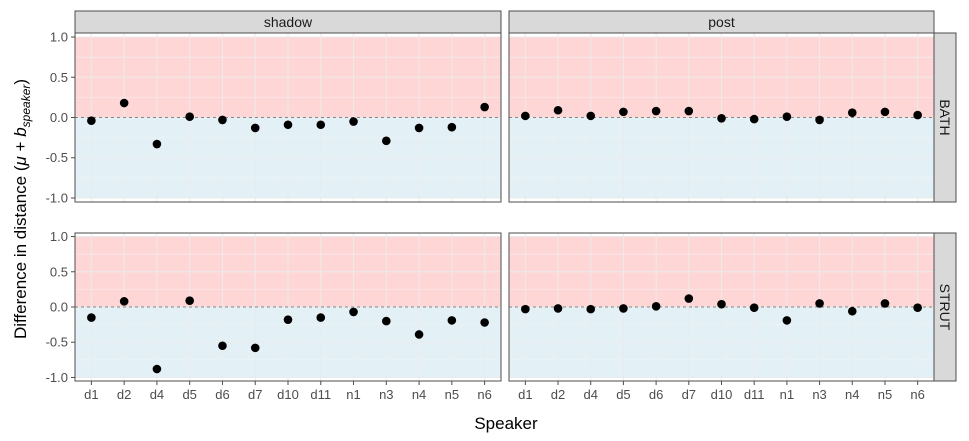 Image resolution: width=969 pixels, height=441 pixels. What do you see at coordinates (558, 110) in the screenshot?
I see `point-post-BATH-d2` at bounding box center [558, 110].